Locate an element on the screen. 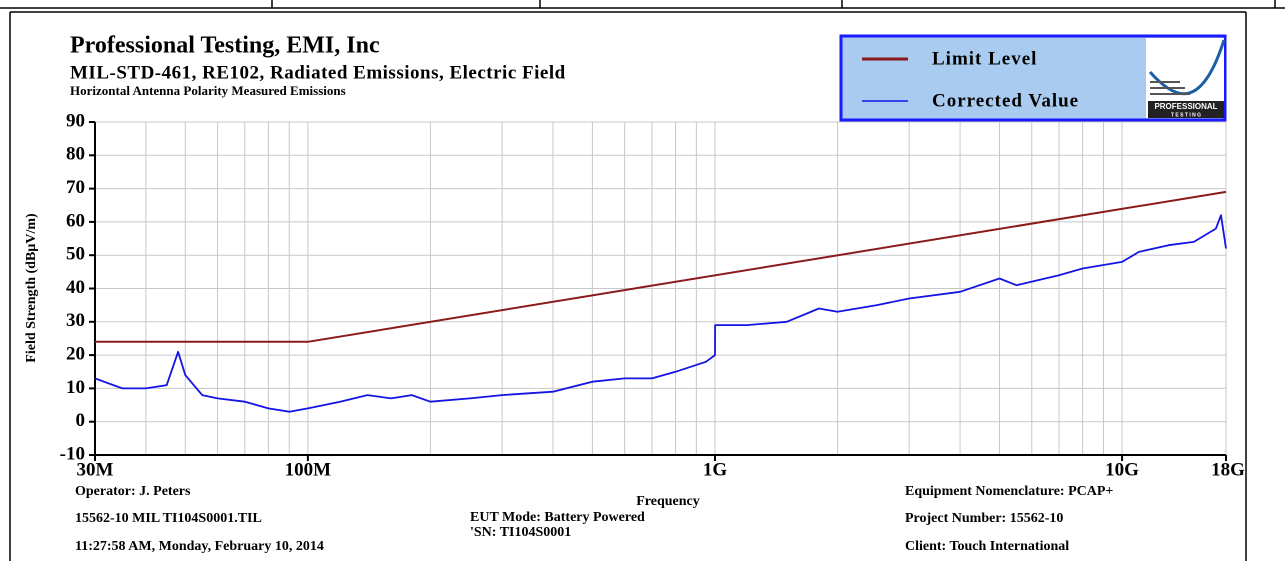  y-tick-label: 40 is located at coordinates (75, 287).